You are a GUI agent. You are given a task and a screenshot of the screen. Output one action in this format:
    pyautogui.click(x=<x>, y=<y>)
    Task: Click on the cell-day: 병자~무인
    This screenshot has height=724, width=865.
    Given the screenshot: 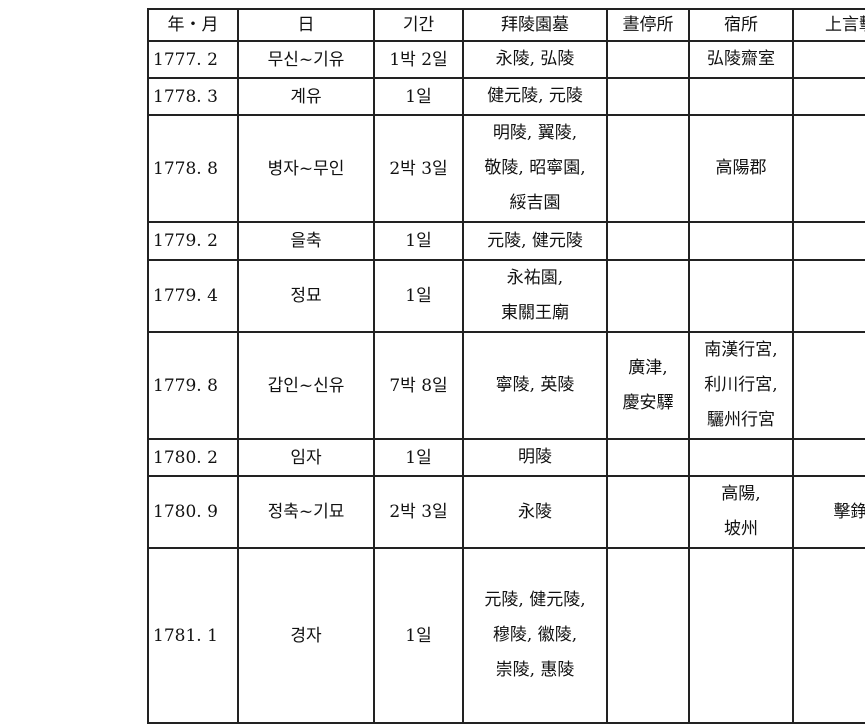 What is the action you would take?
    pyautogui.click(x=306, y=168)
    